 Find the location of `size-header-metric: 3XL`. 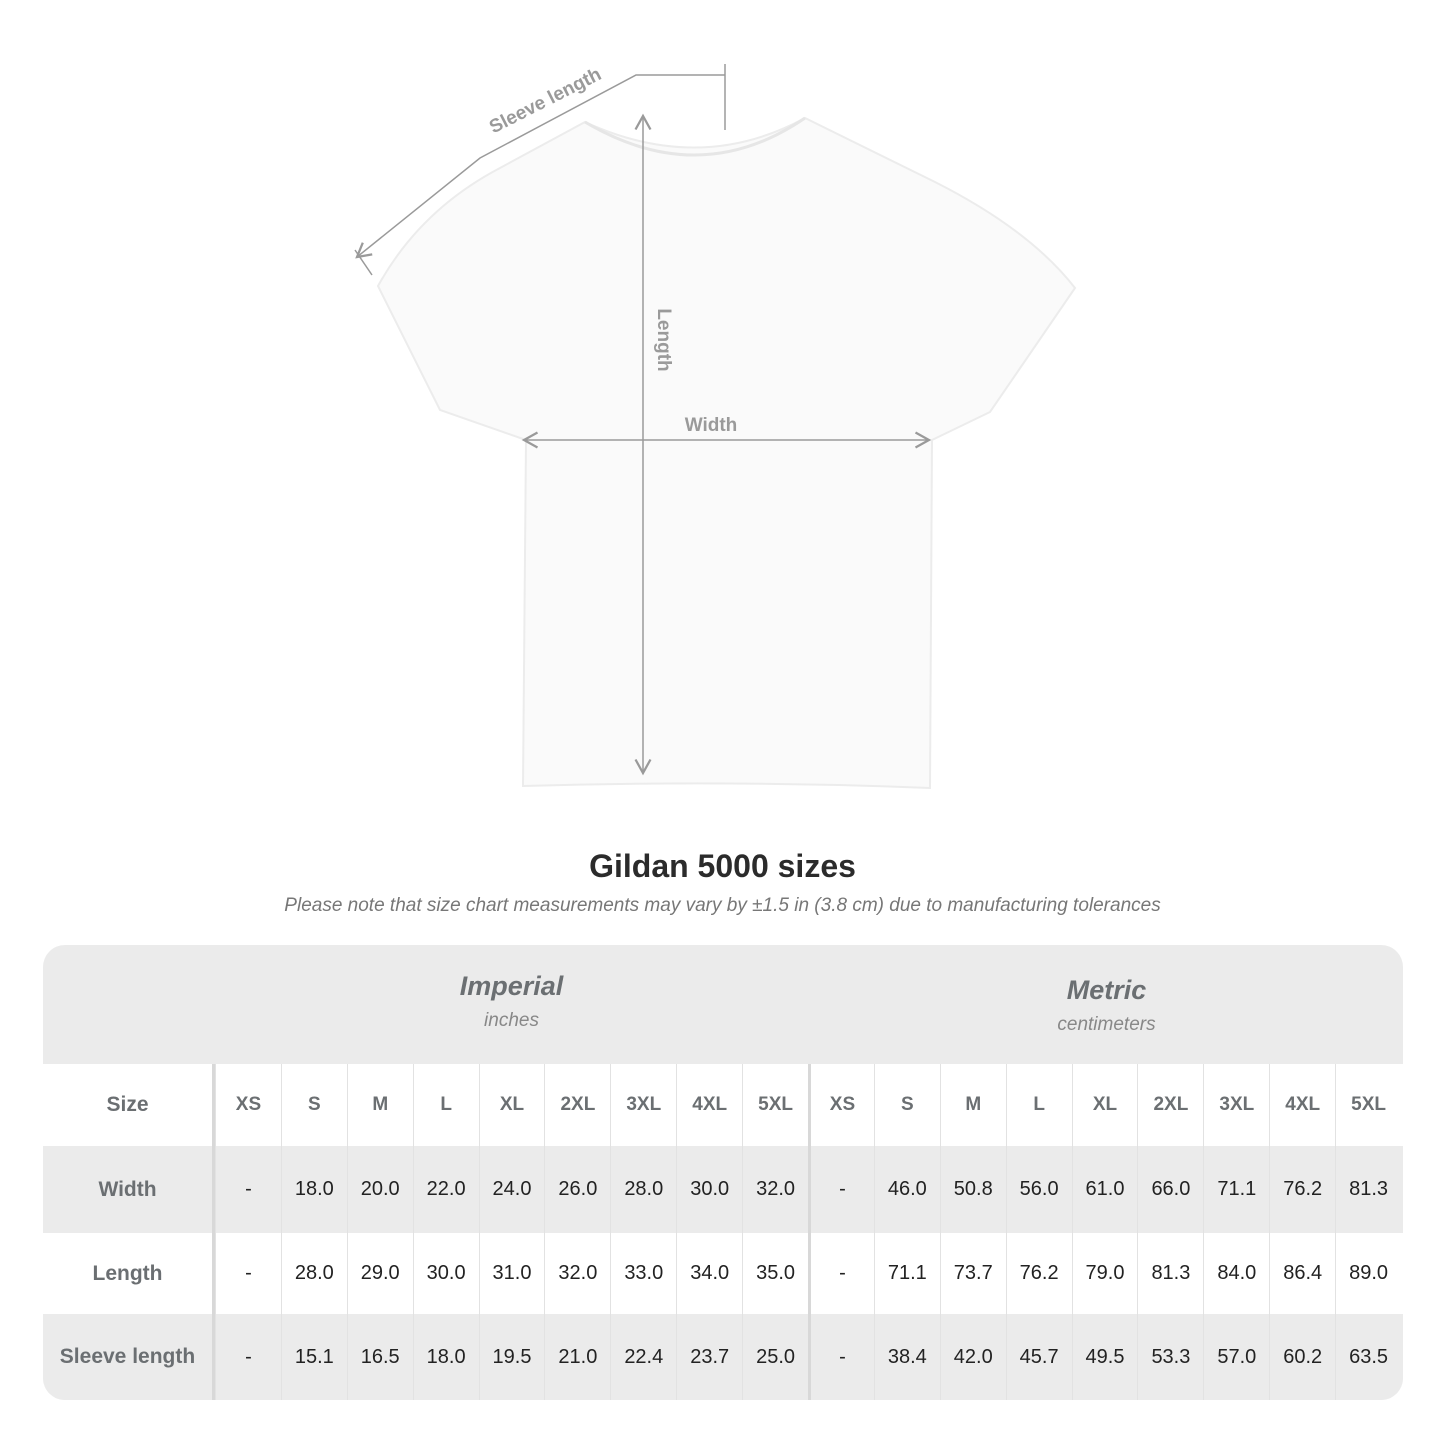

size-header-metric: 3XL is located at coordinates (1236, 1105).